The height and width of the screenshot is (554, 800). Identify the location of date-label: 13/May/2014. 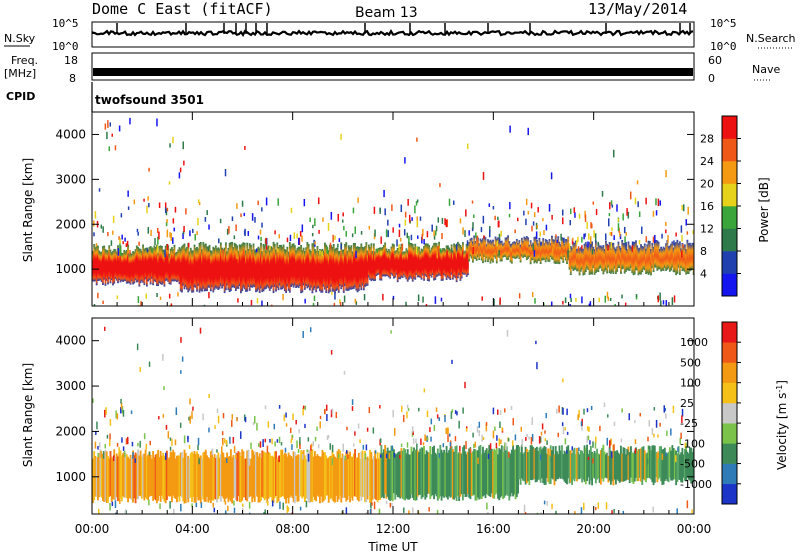
(637, 9).